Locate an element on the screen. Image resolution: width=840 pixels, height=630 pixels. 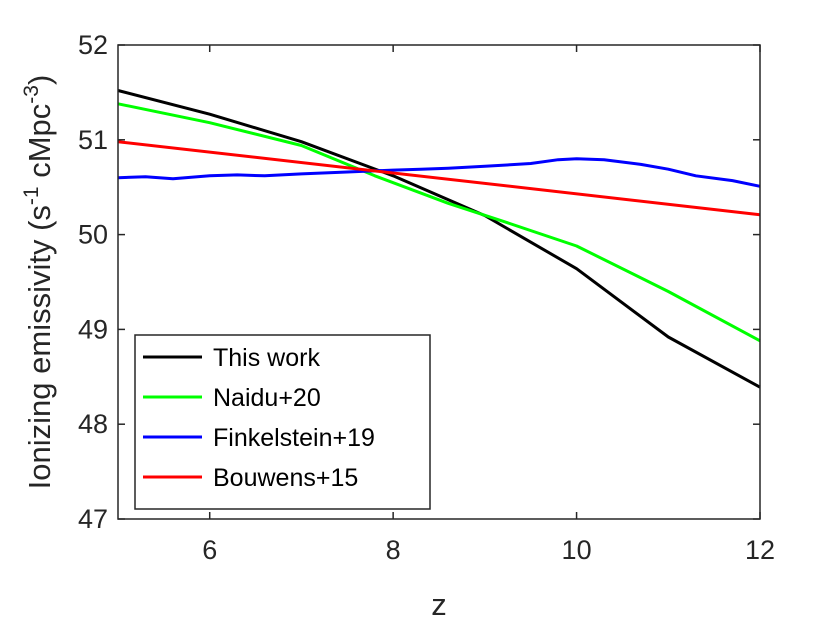
legend-box is located at coordinates (282, 422).